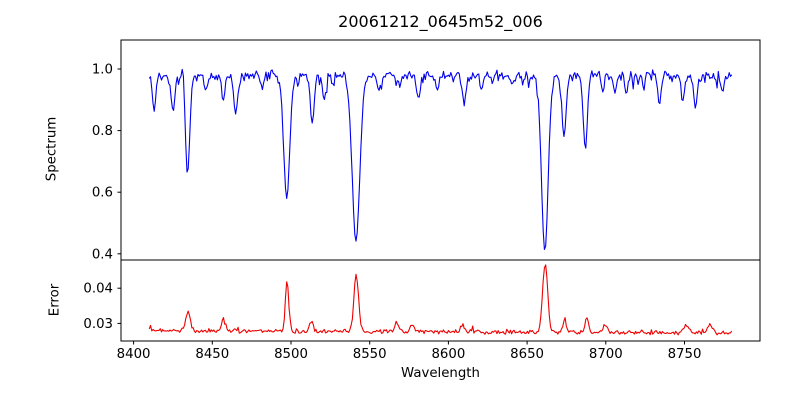 The height and width of the screenshot is (400, 800). I want to click on x-tick-label: 8650, so click(527, 354).